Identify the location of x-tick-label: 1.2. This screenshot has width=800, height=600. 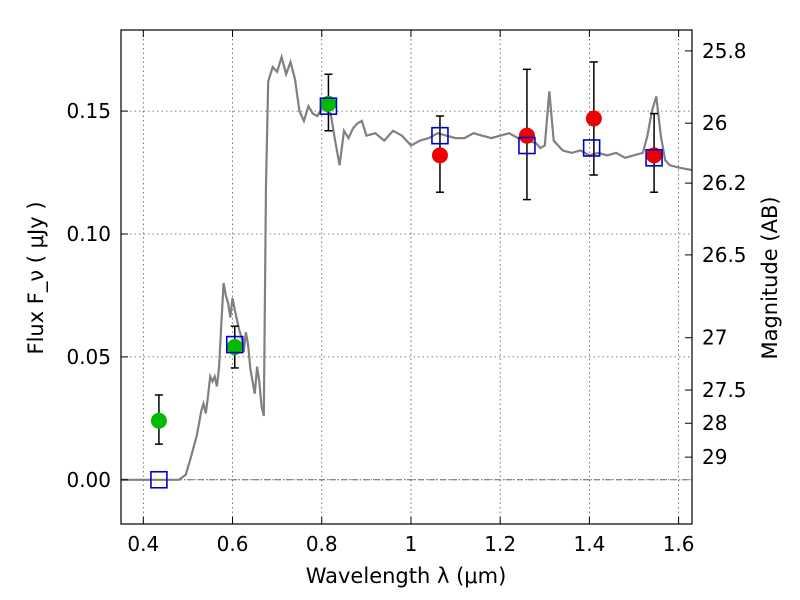
(500, 544).